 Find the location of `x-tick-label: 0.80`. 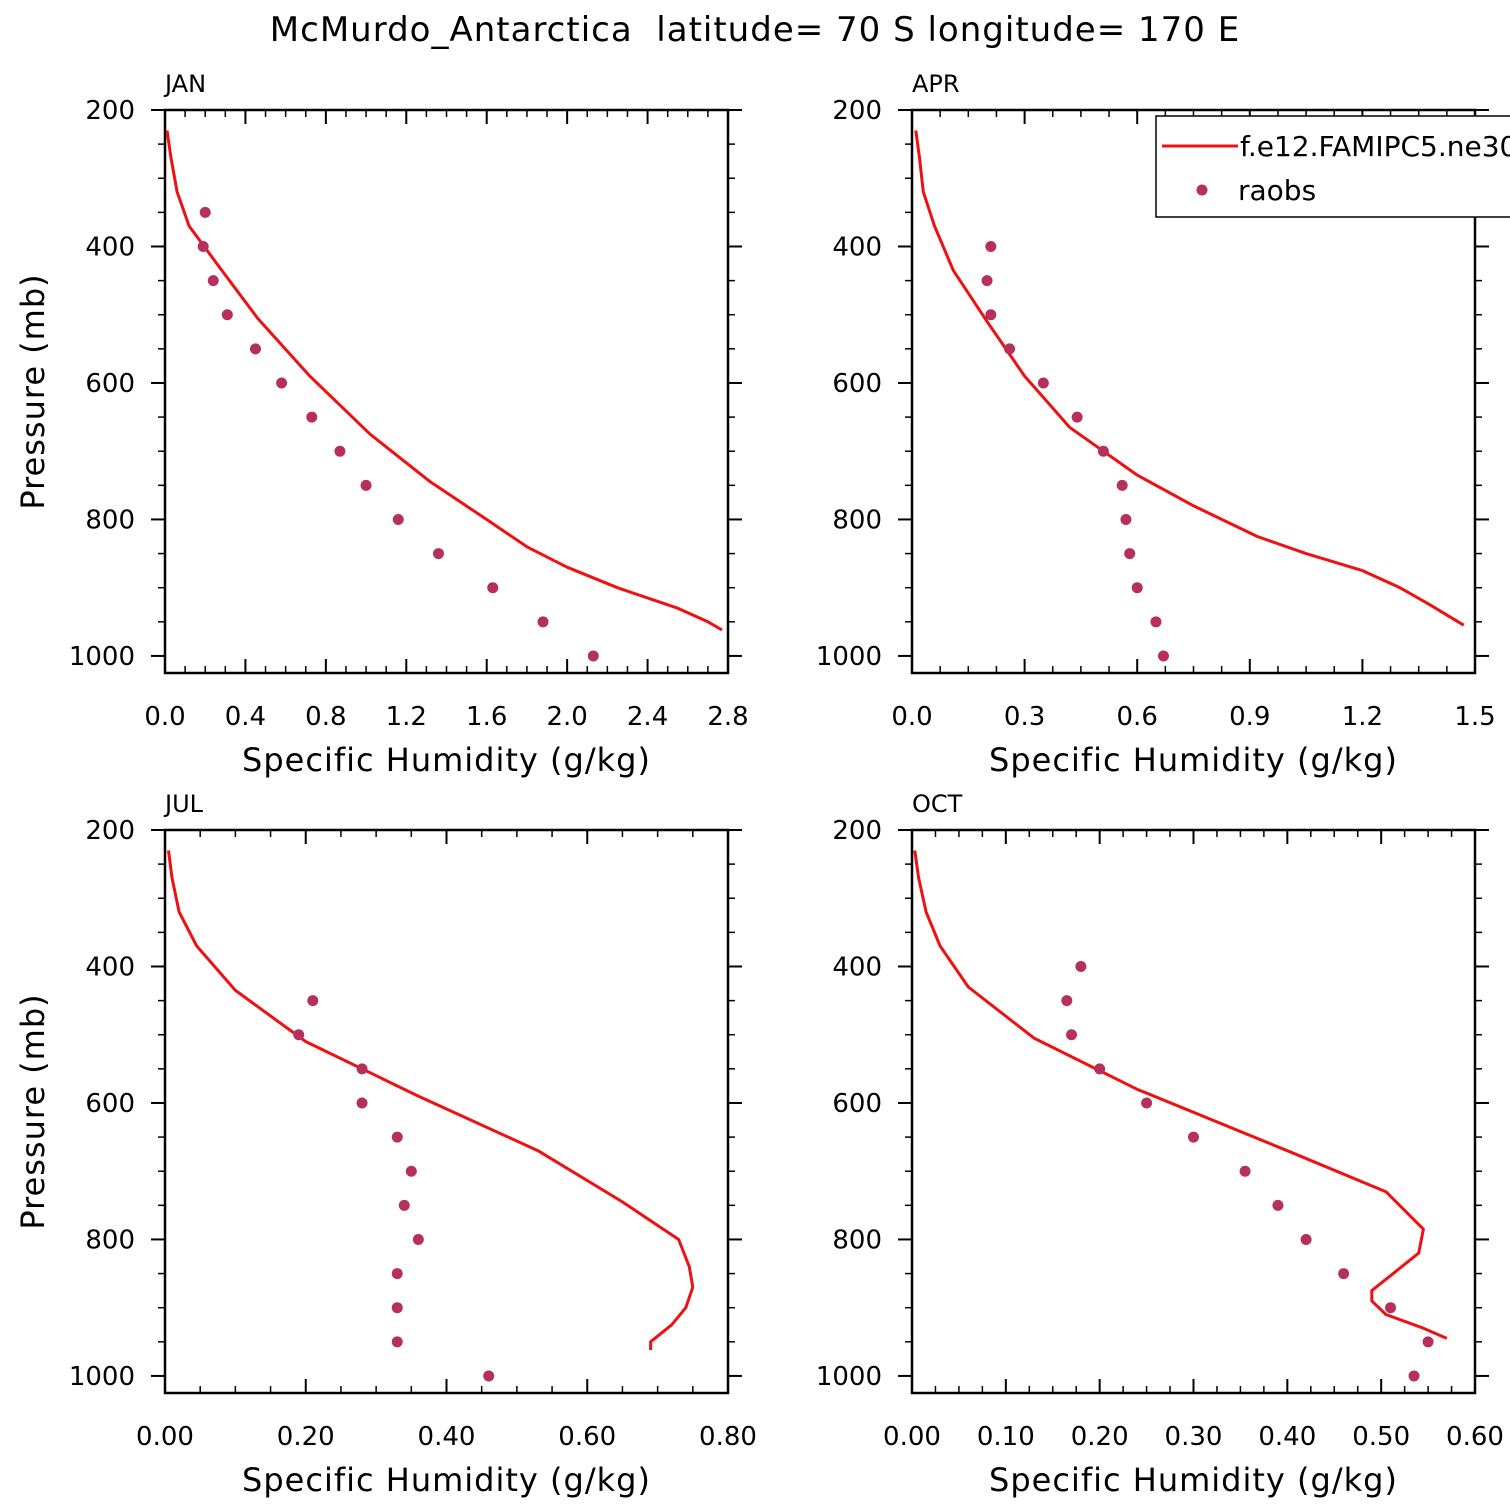

x-tick-label: 0.80 is located at coordinates (728, 1437).